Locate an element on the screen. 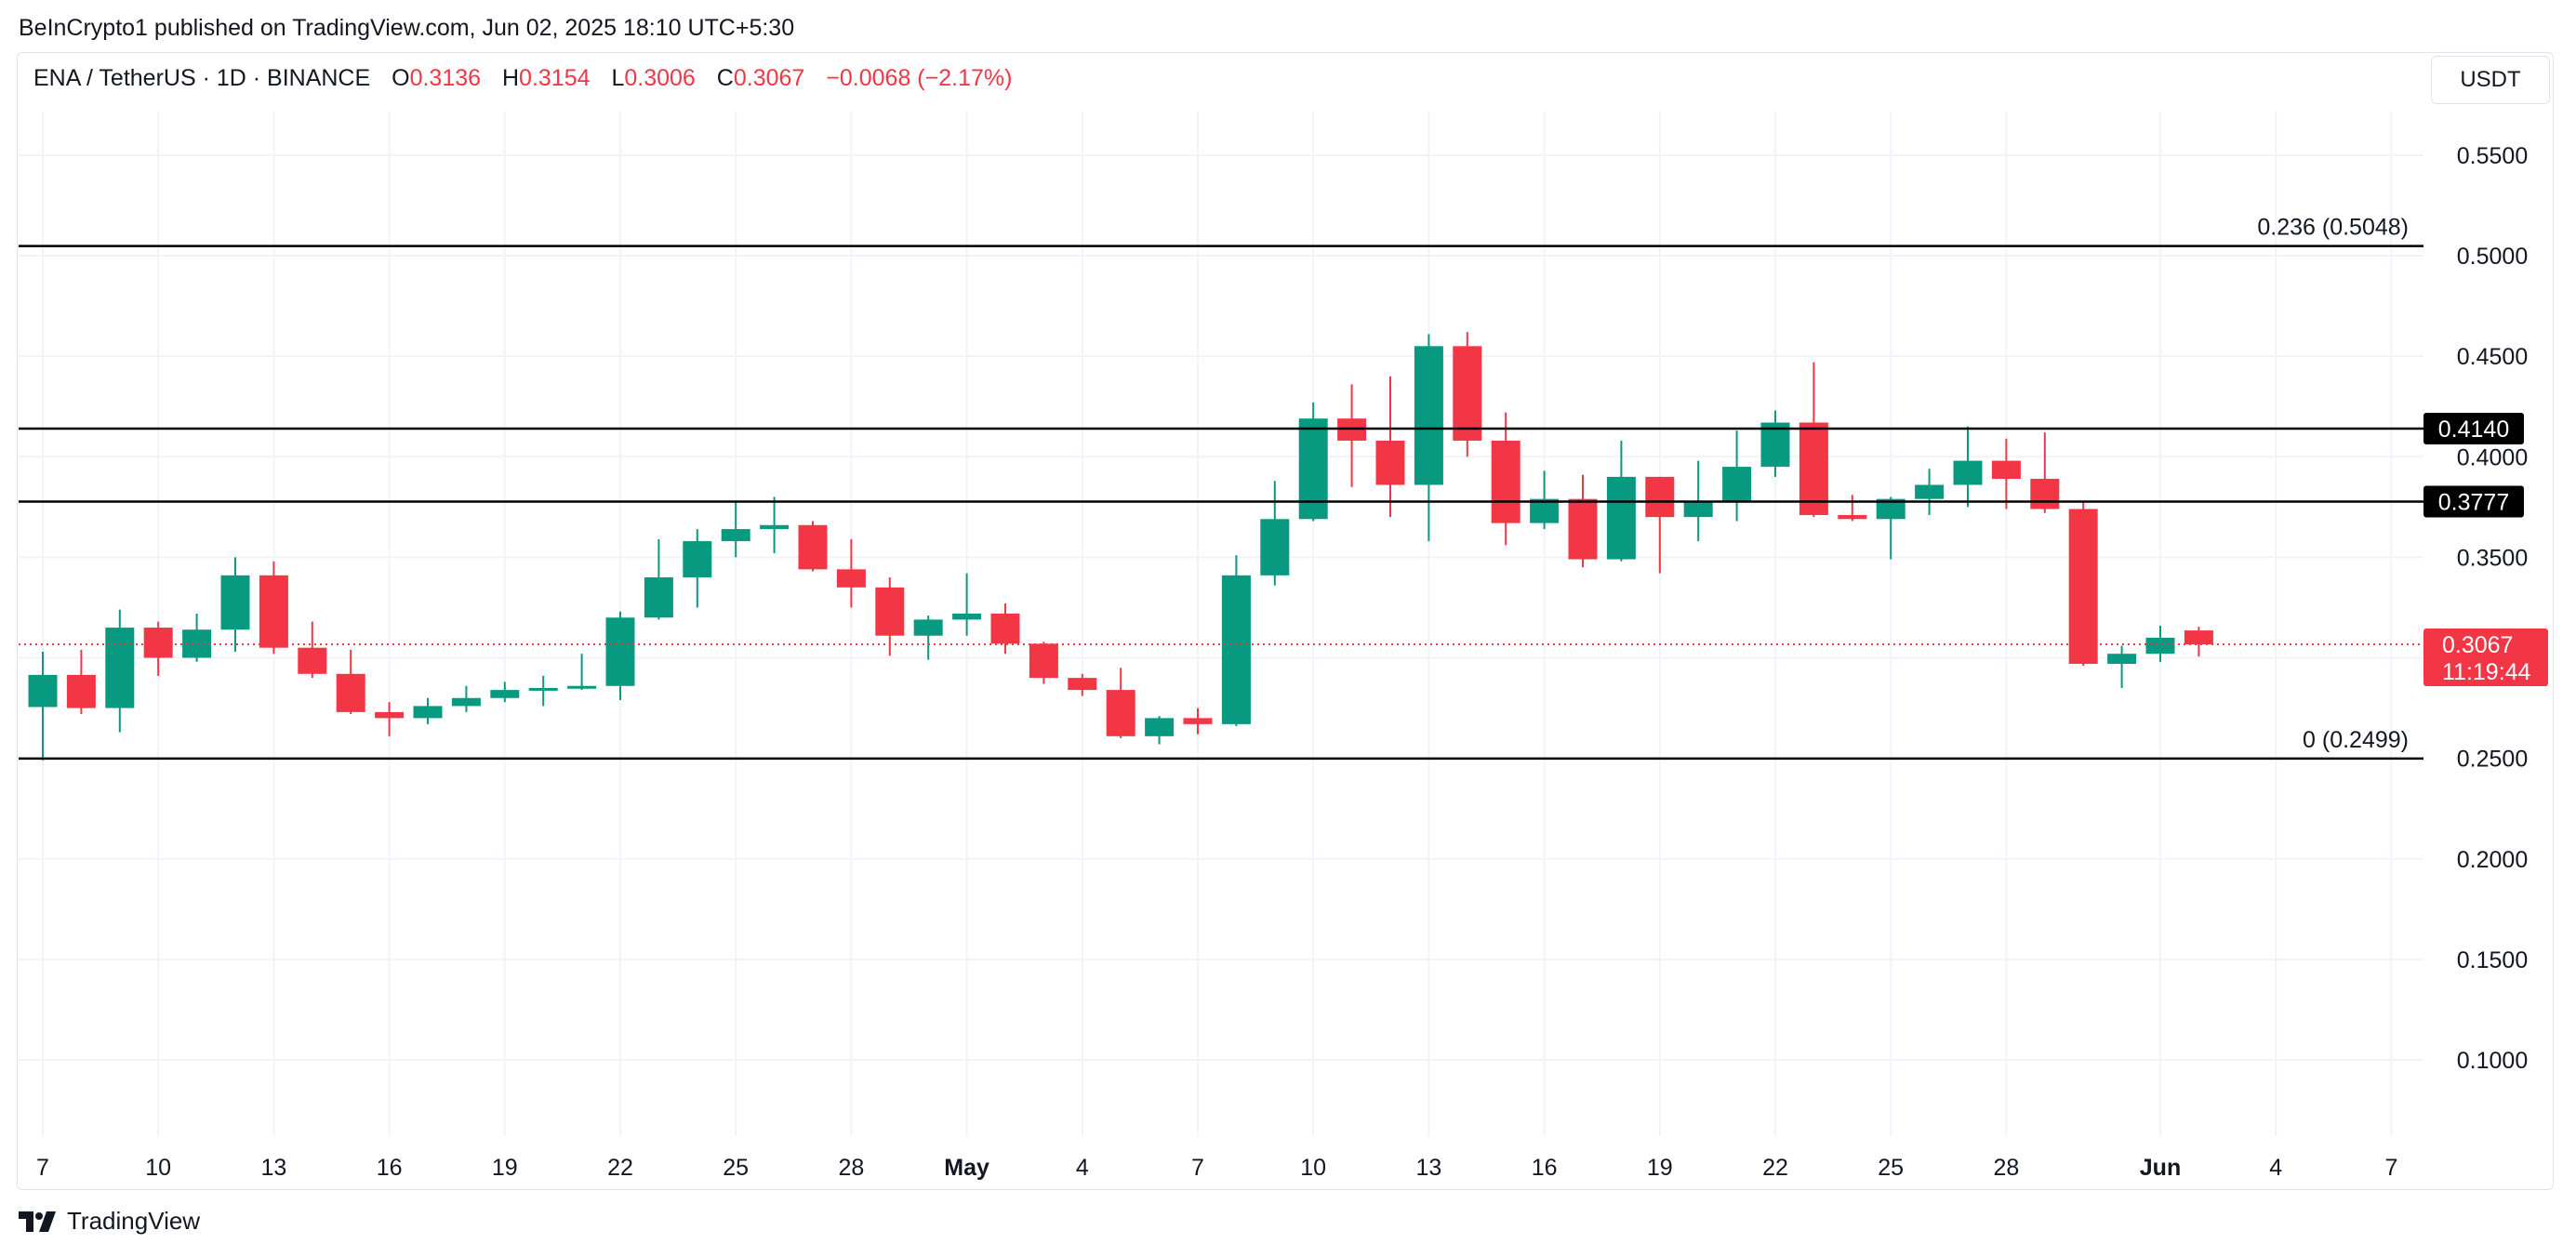 This screenshot has width=2576, height=1257. y-tick-label: 0.2500 is located at coordinates (2492, 760).